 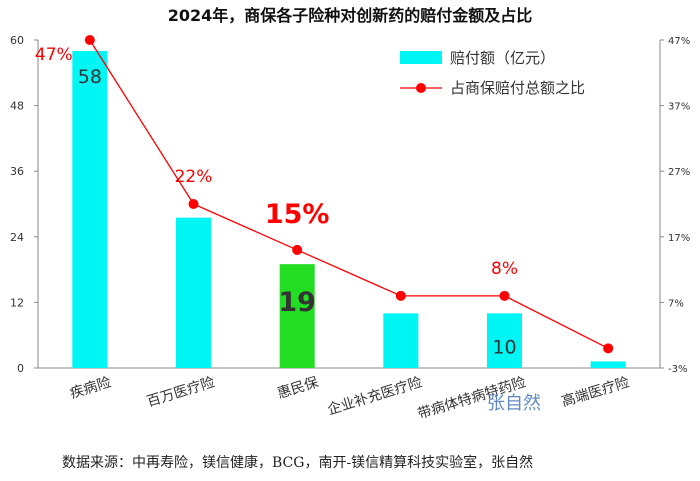 What do you see at coordinates (297, 302) in the screenshot?
I see `bar-value-label: 19` at bounding box center [297, 302].